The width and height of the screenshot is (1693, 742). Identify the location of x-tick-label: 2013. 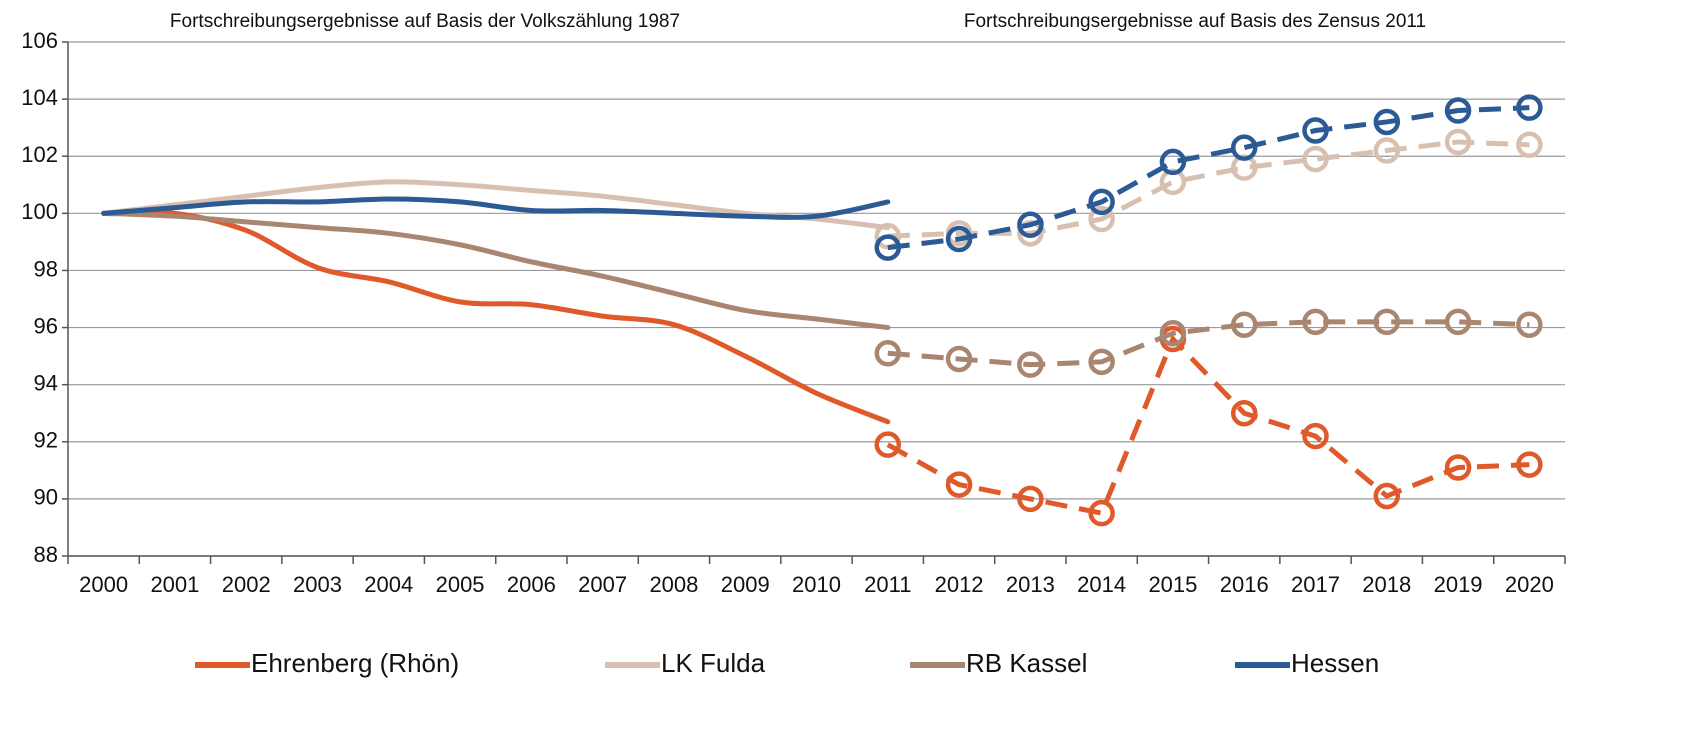
(1030, 584).